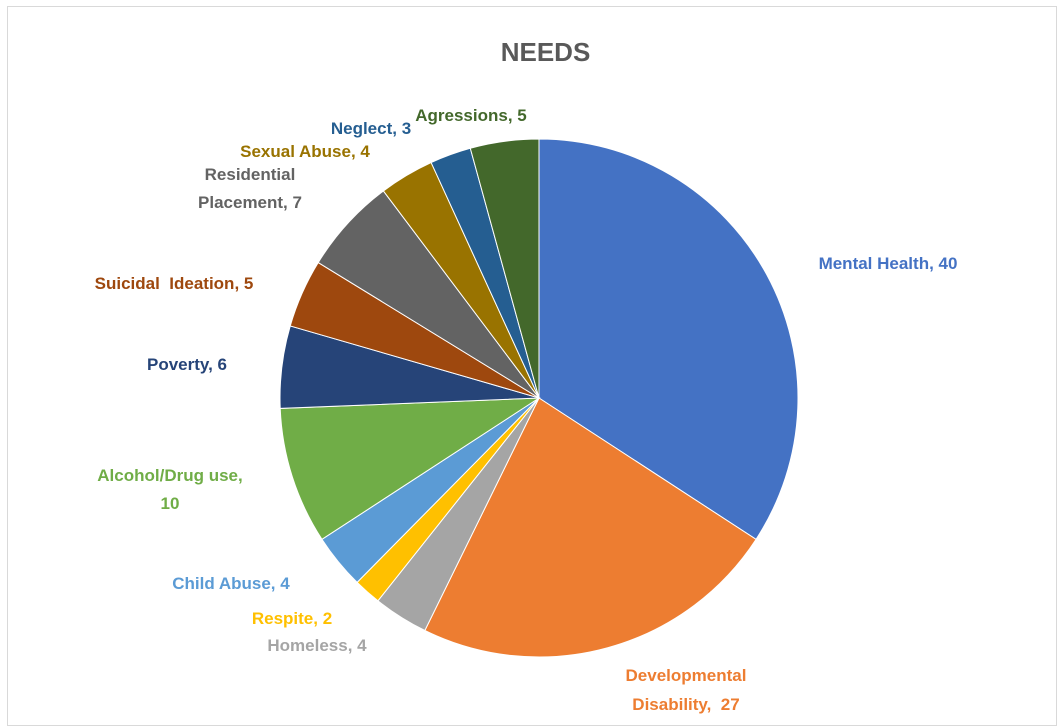 The height and width of the screenshot is (726, 1061). What do you see at coordinates (292, 618) in the screenshot?
I see `slice-label: Respite, 2` at bounding box center [292, 618].